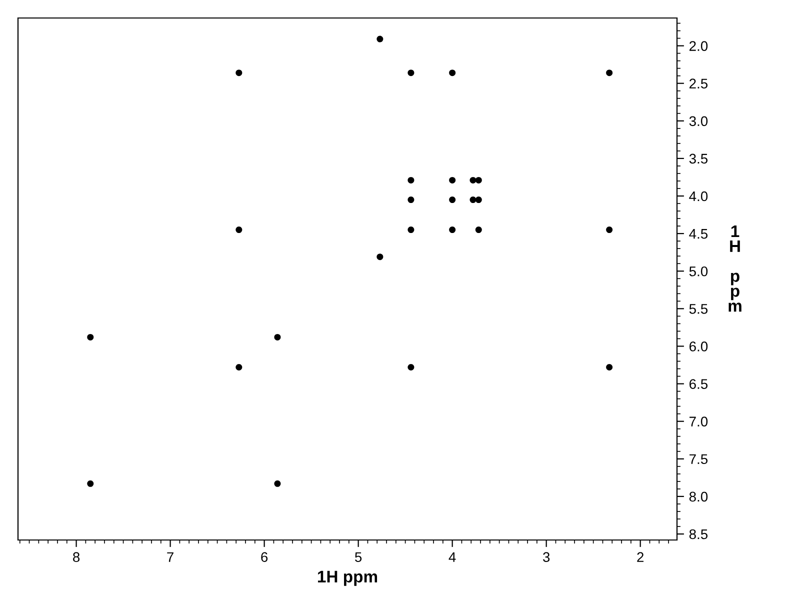 The width and height of the screenshot is (792, 612). What do you see at coordinates (358, 557) in the screenshot?
I see `x-tick-label: 5` at bounding box center [358, 557].